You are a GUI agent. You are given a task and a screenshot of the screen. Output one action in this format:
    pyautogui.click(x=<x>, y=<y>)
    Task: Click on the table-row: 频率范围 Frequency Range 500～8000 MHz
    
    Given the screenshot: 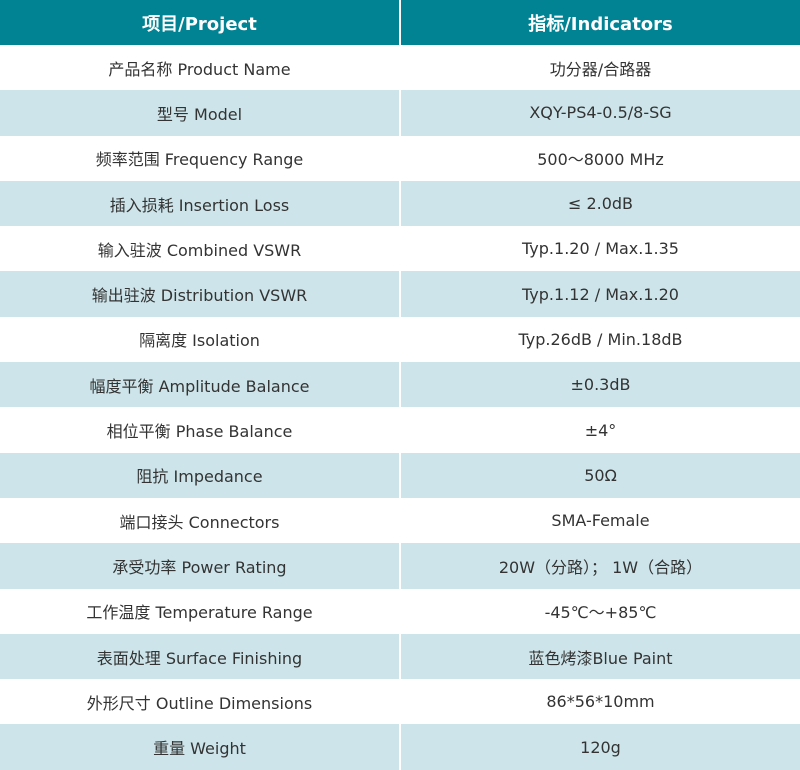 What is the action you would take?
    pyautogui.click(x=400, y=158)
    